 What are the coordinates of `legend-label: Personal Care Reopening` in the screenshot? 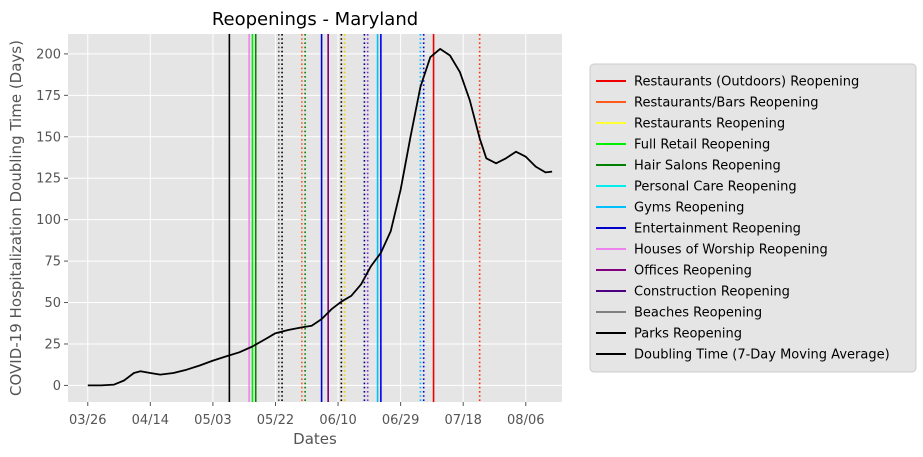 It's located at (715, 187).